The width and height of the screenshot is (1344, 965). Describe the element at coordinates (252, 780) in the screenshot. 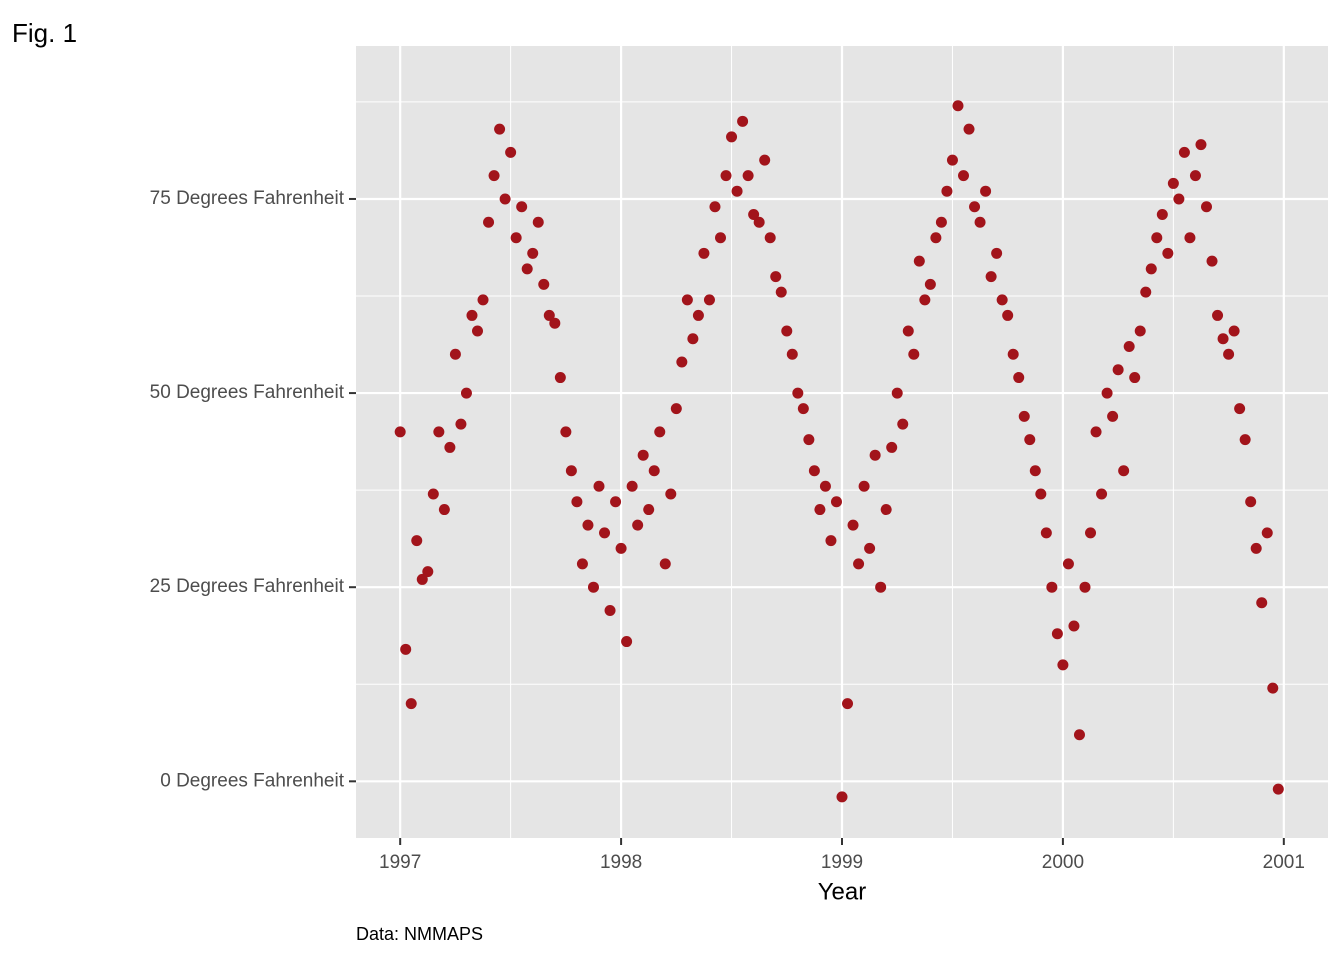

I see `y-tick-label: 0 Degrees Fahrenheit` at that location.